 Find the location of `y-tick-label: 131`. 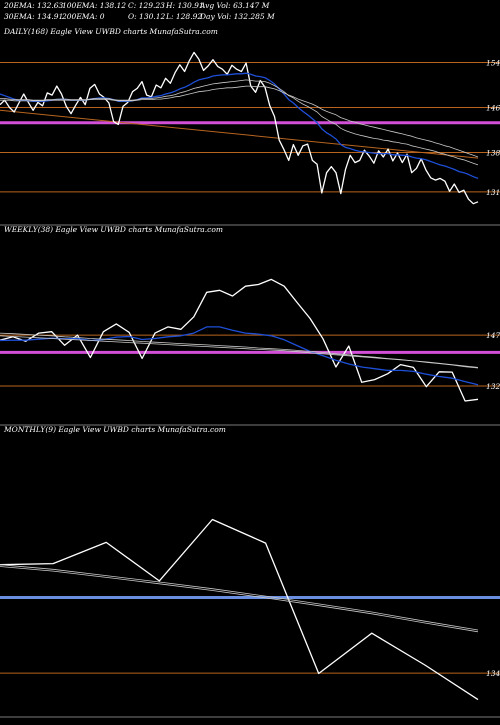

y-tick-label: 131 is located at coordinates (493, 192).